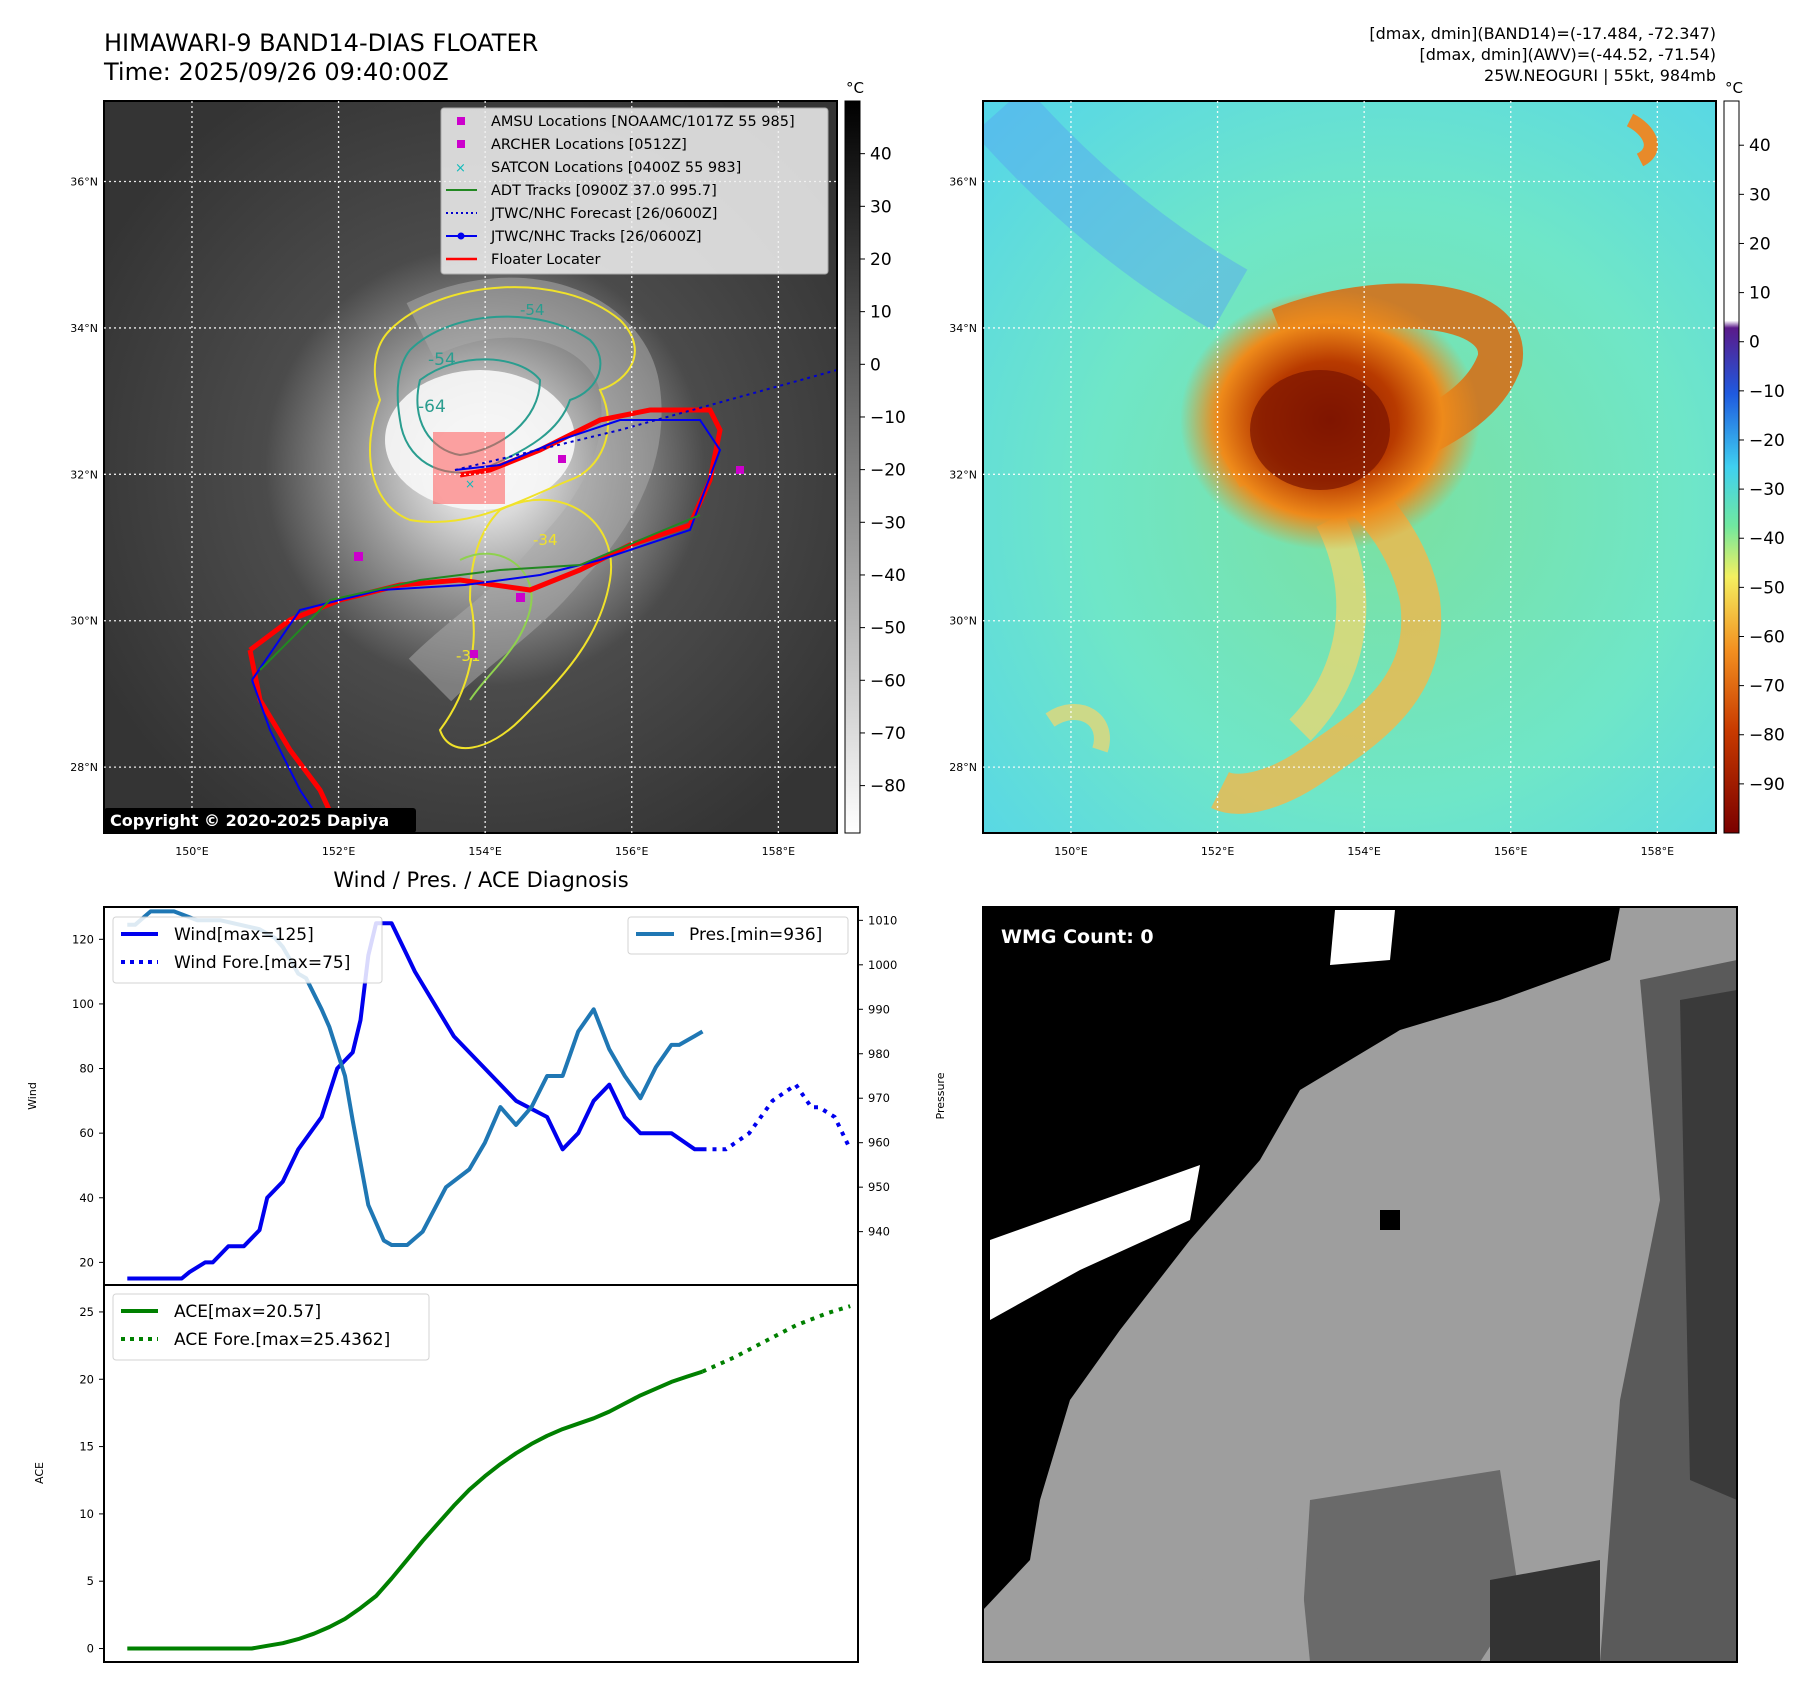 The height and width of the screenshot is (1694, 1797). Describe the element at coordinates (1767, 441) in the screenshot. I see `awv-colorbar-tick-label: −20` at that location.